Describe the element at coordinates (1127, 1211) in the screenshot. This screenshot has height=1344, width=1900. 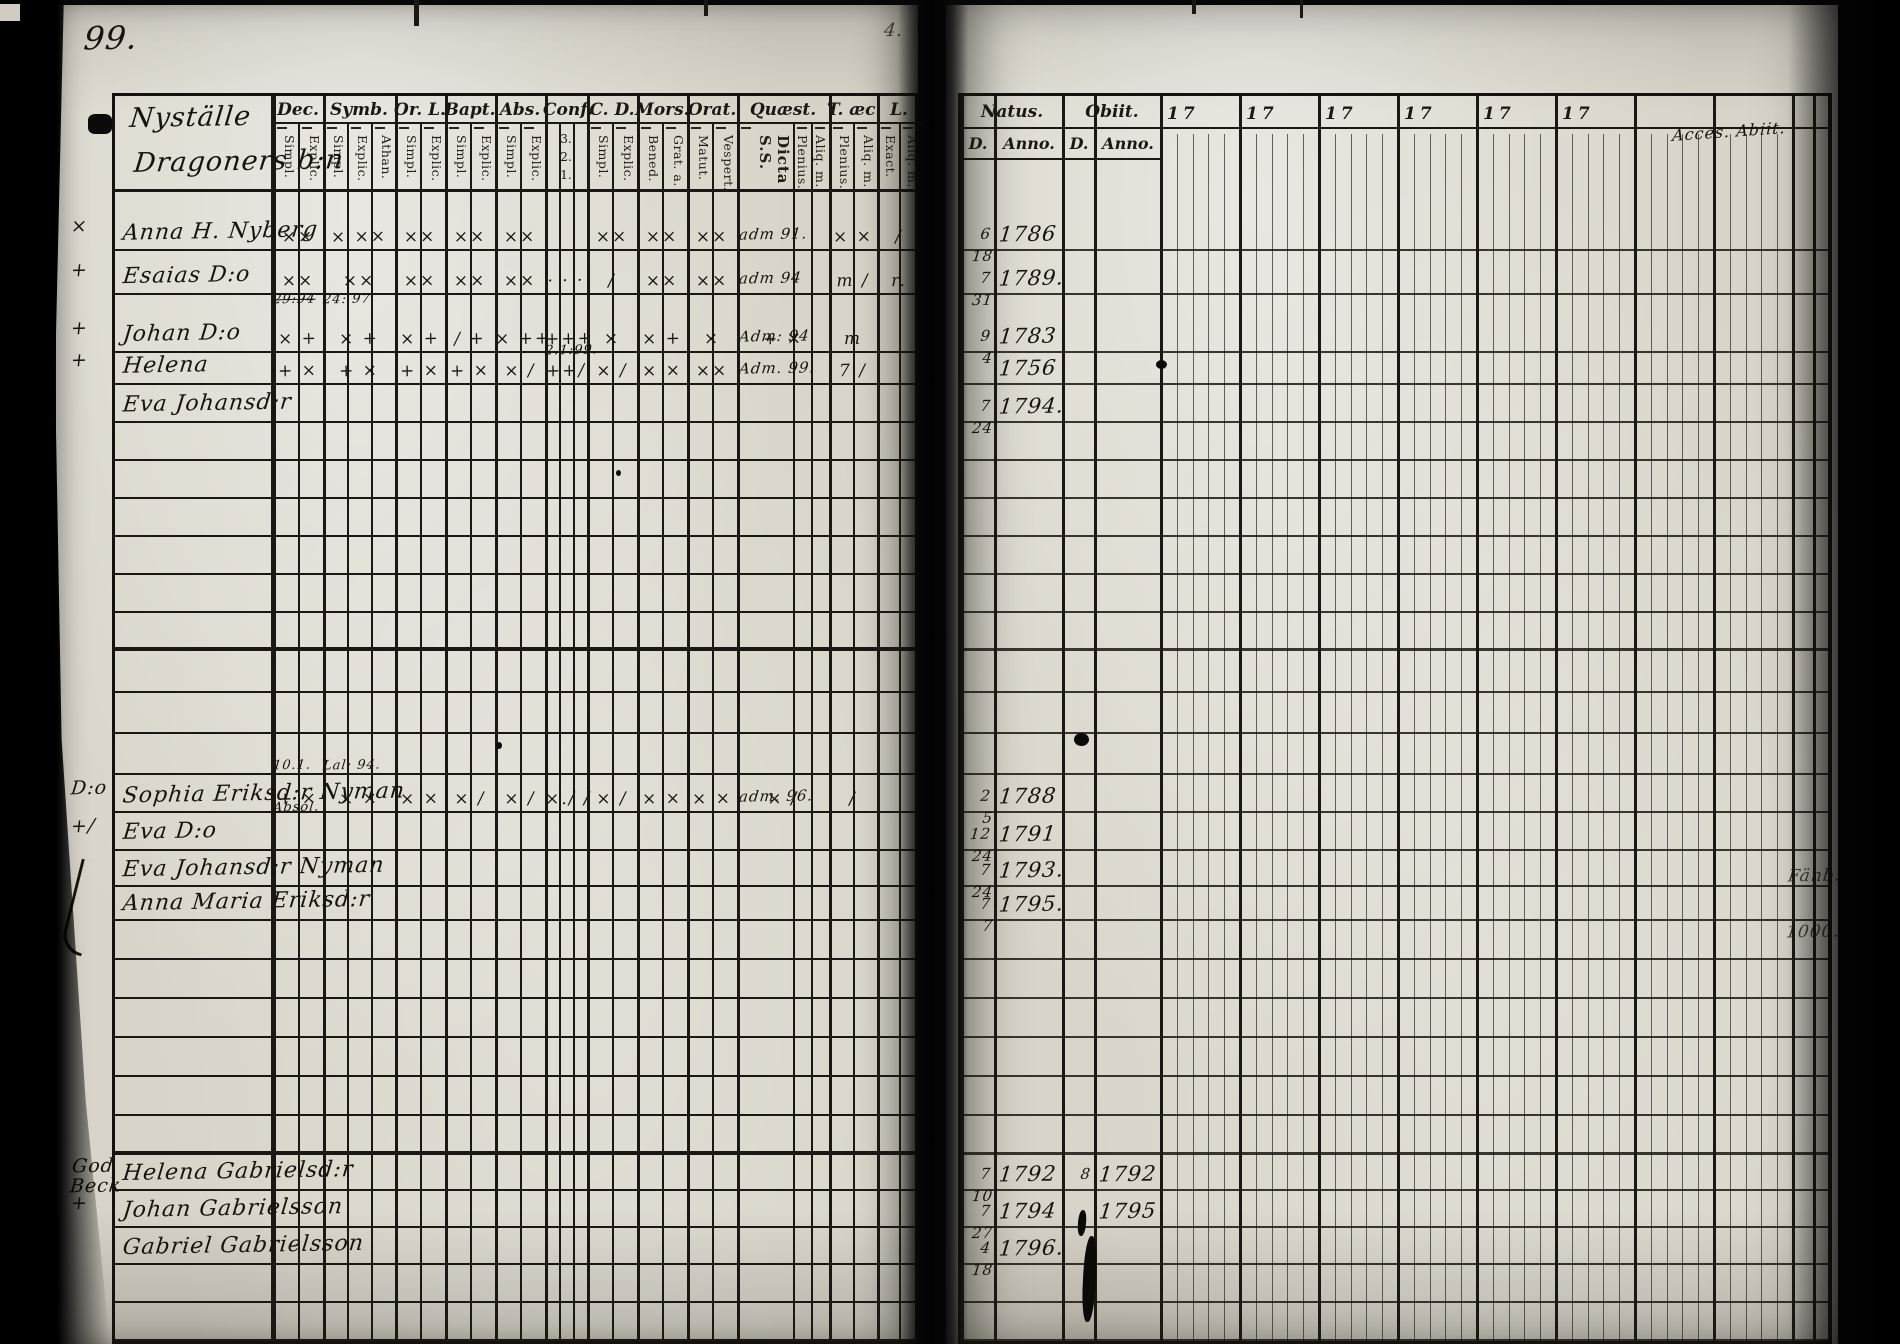
I see `obiit-year: 1795` at that location.